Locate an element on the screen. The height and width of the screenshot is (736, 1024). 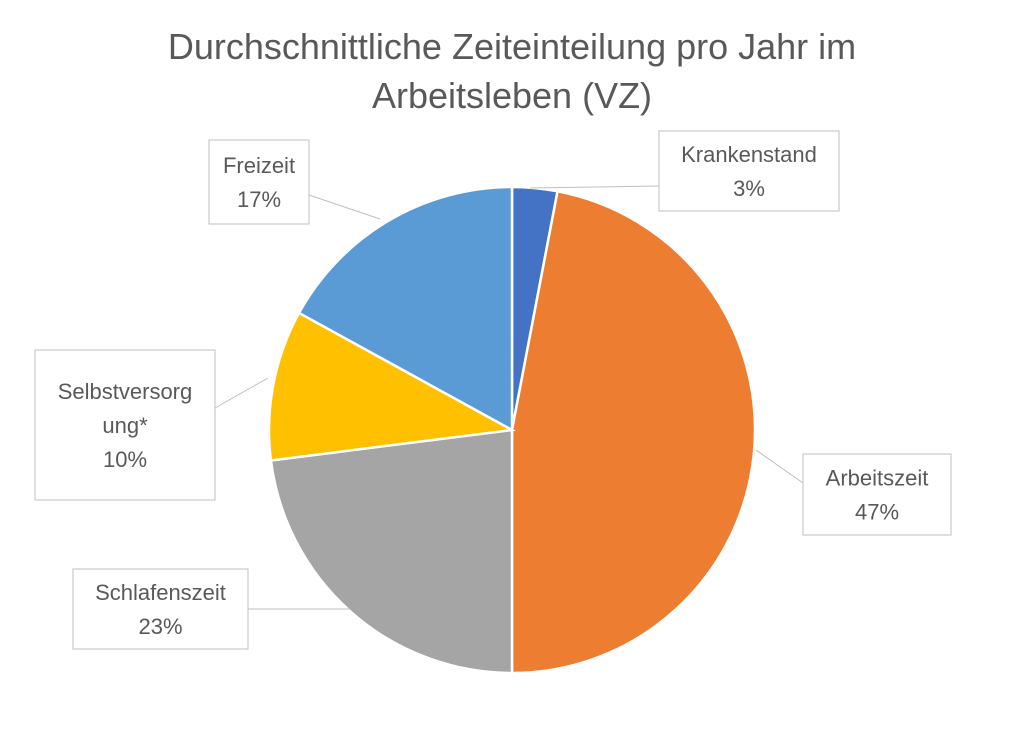
data-label-name-selbstversorgung: ung* is located at coordinates (125, 425).